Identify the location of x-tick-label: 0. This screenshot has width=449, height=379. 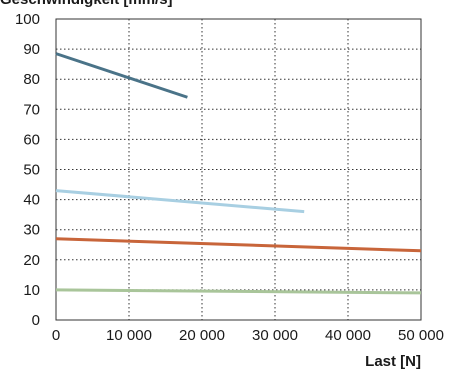
(56, 335).